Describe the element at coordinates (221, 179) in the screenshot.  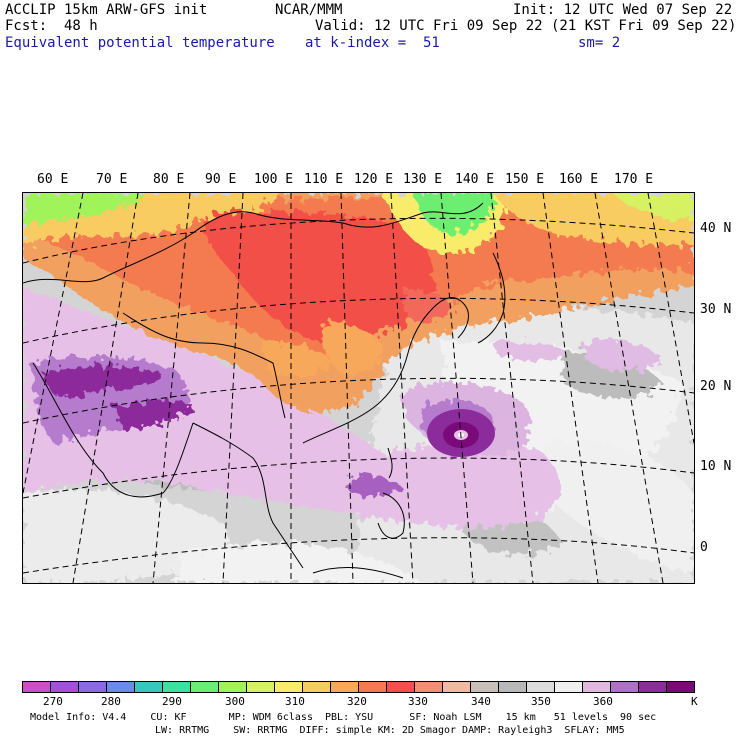
I see `lon-label: 90 E` at that location.